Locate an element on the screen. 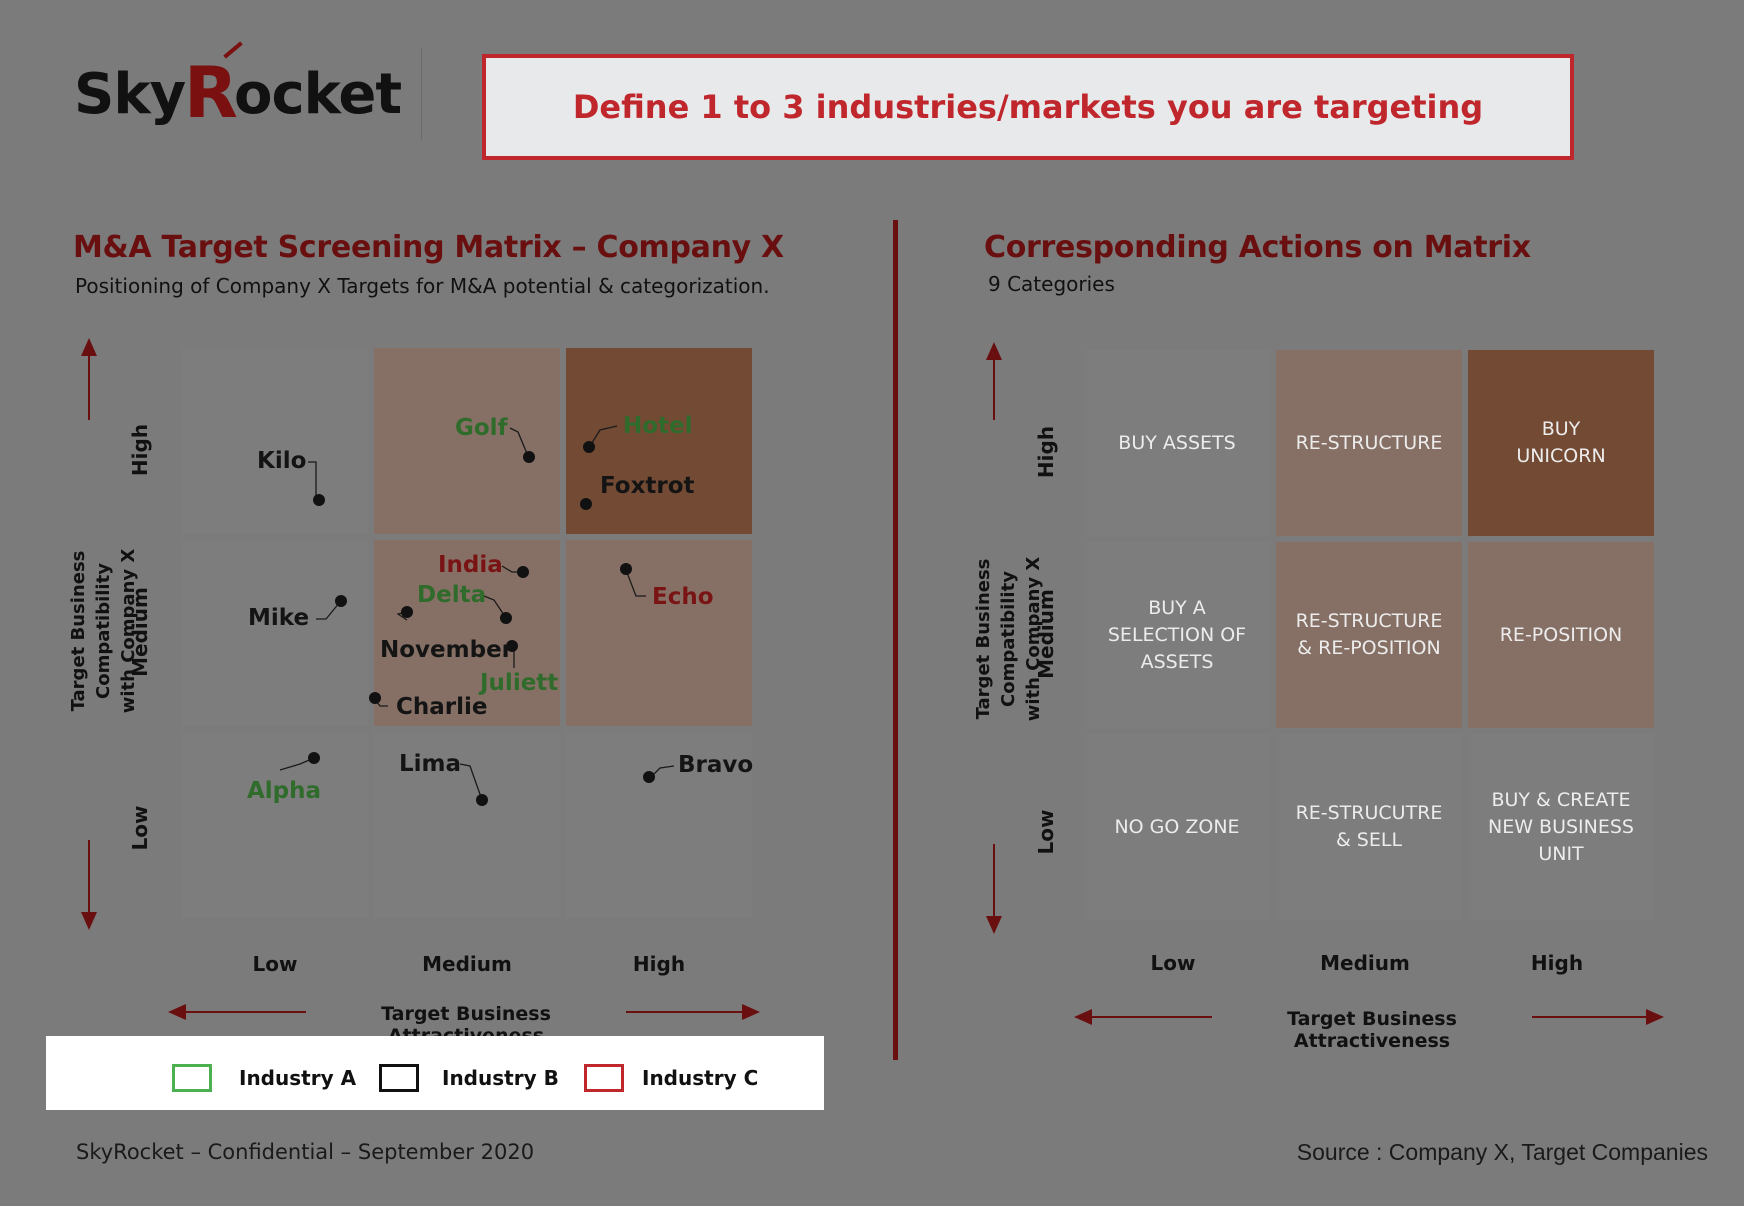  right-x-axis-title: Target Business Attractiveness is located at coordinates (1372, 1030).